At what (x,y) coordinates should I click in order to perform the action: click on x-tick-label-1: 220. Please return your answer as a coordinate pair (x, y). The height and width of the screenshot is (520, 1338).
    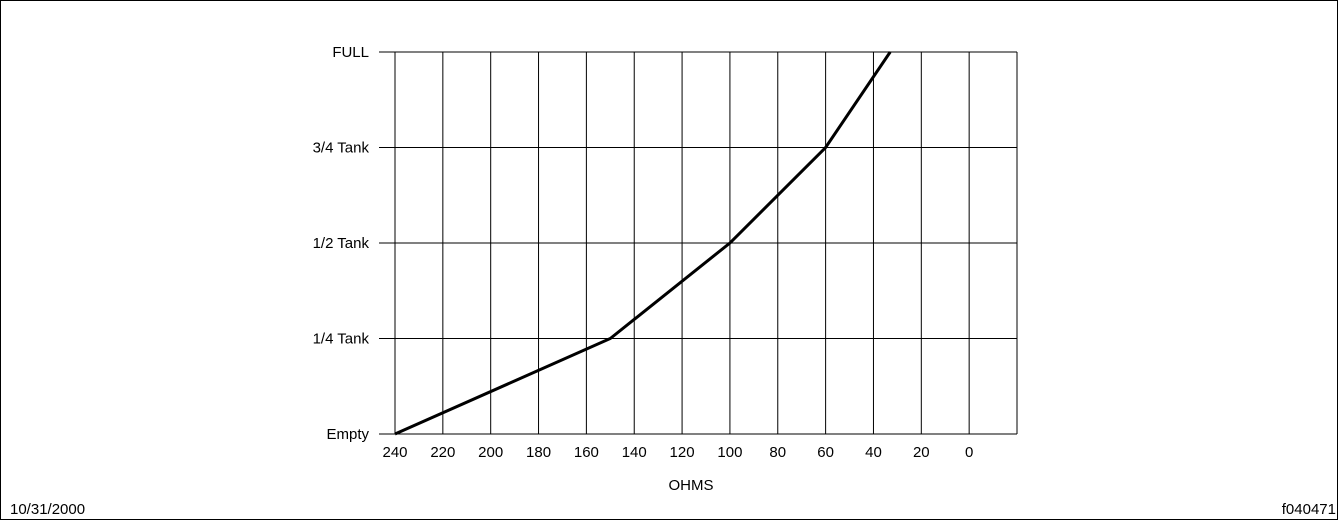
    Looking at the image, I should click on (442, 452).